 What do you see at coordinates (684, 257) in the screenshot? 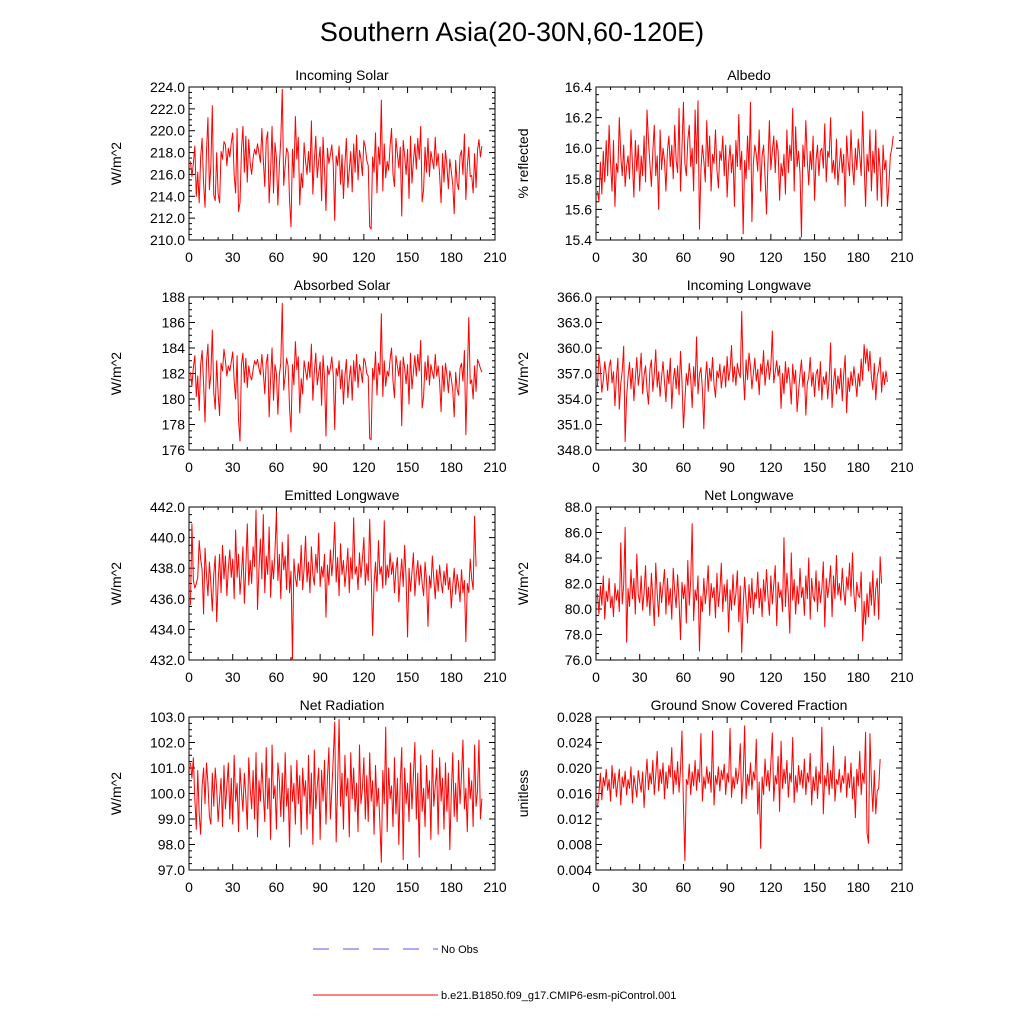
I see `albedo-x-tick-label: 60` at bounding box center [684, 257].